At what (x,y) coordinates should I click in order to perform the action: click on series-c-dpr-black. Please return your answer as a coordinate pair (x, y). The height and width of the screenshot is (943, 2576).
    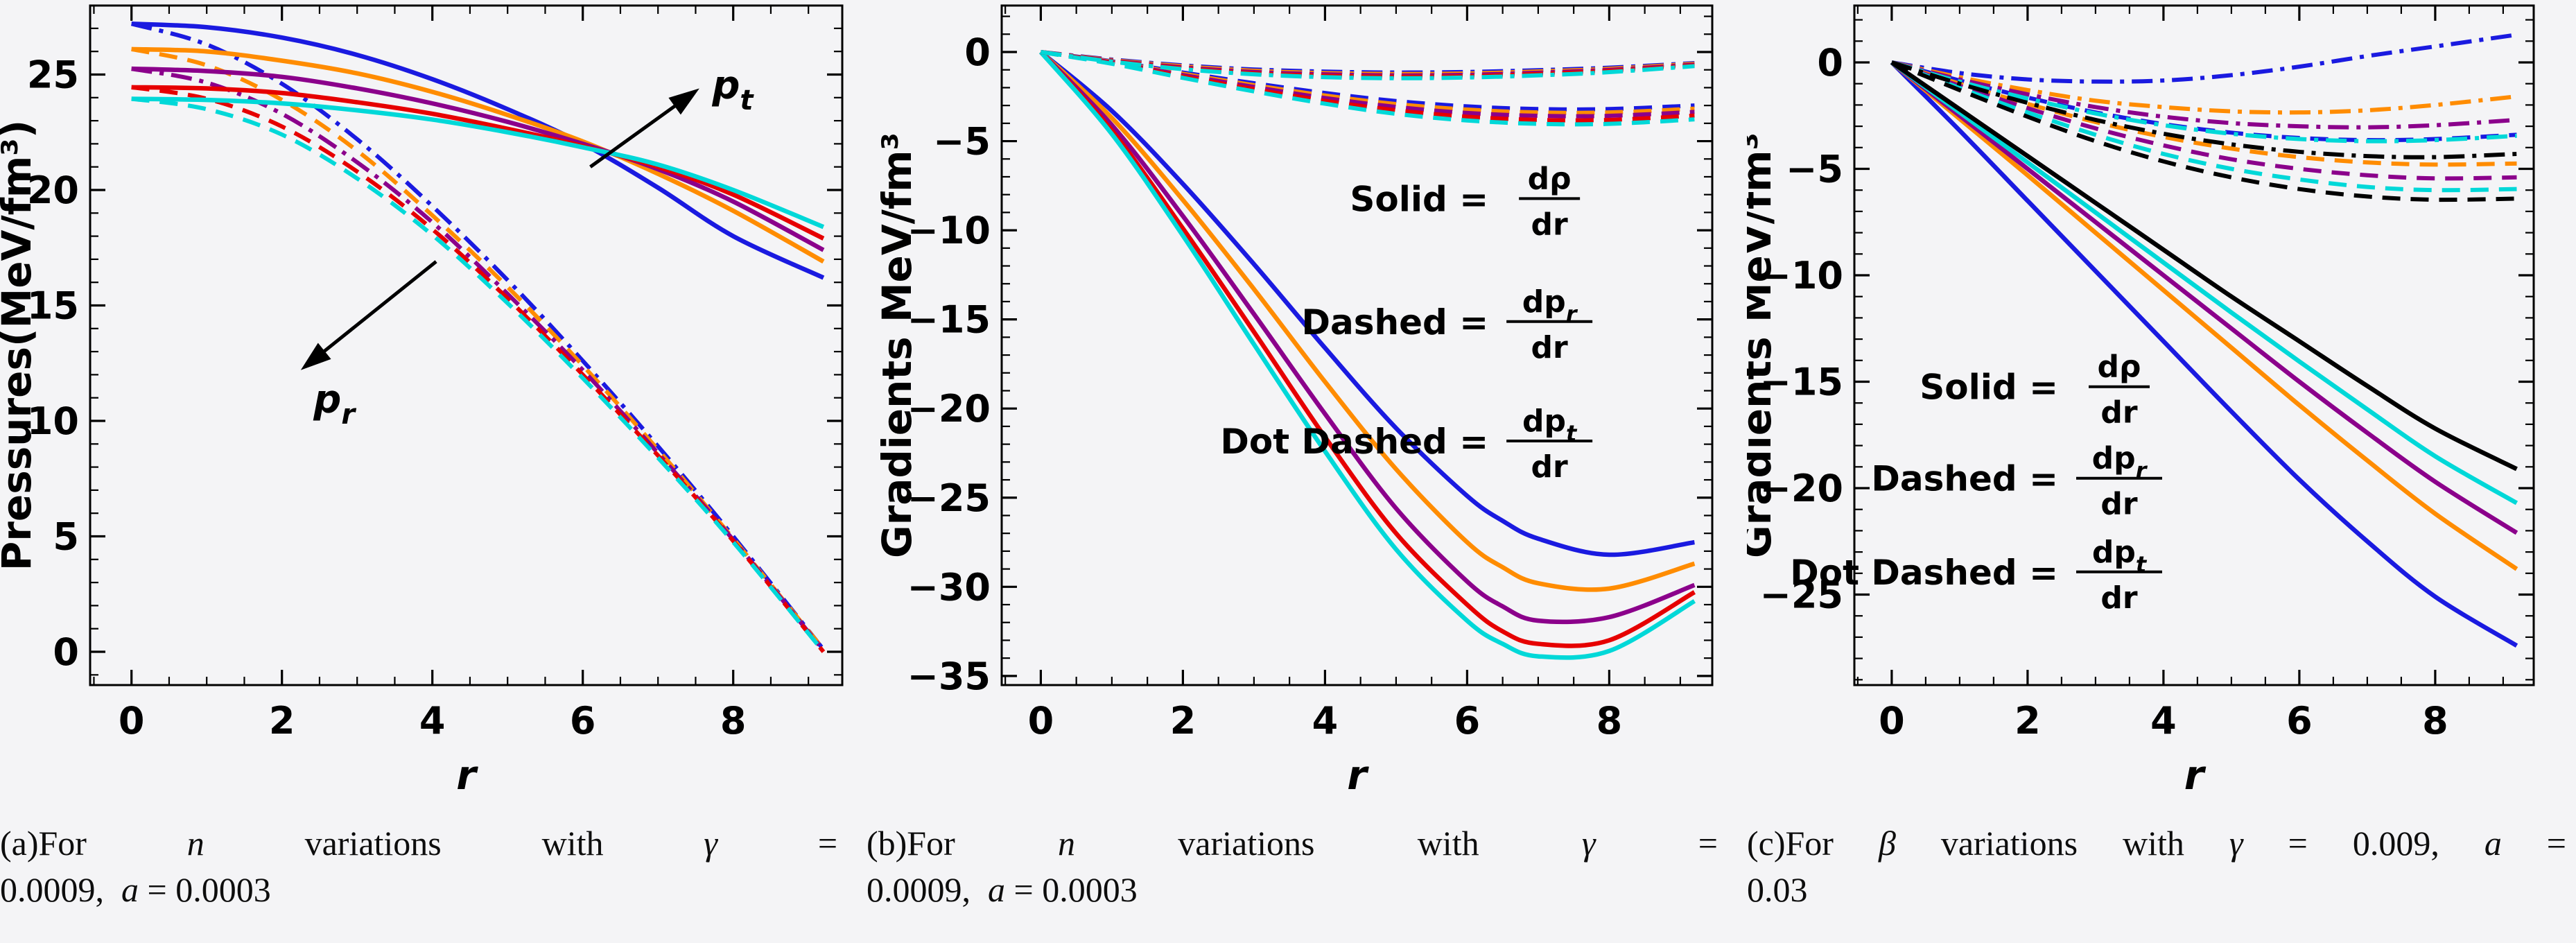
    Looking at the image, I should click on (2203, 131).